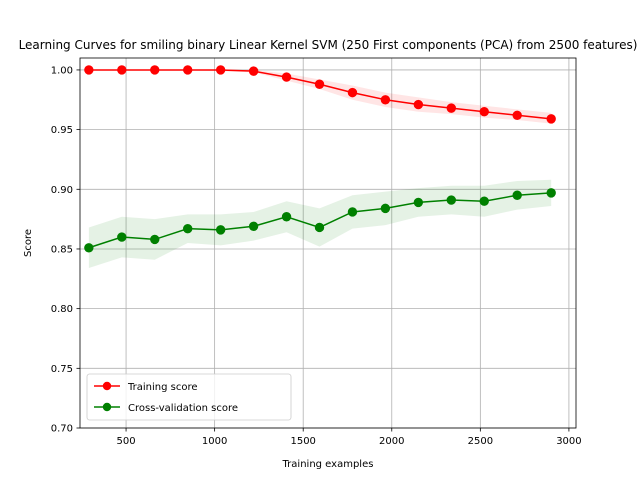 The height and width of the screenshot is (480, 640). I want to click on y-axis-label: Score, so click(28, 243).